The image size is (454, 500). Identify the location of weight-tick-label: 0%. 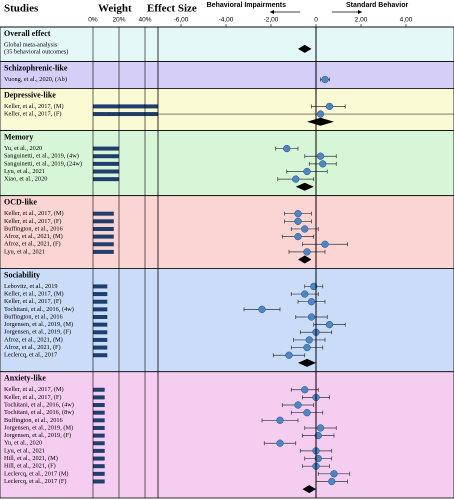
(93, 20).